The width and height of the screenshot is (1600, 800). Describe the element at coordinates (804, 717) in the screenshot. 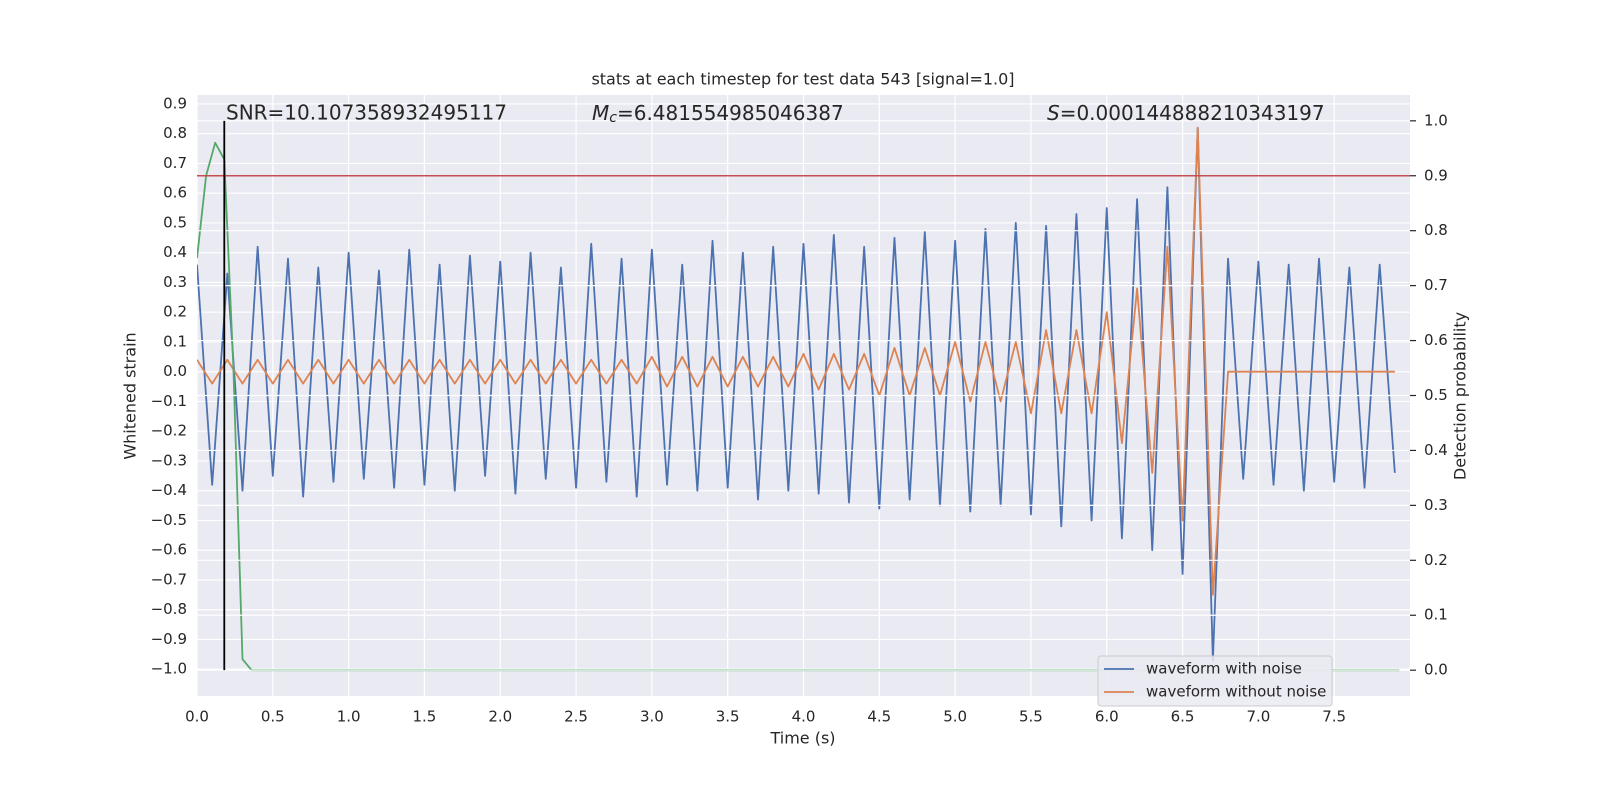

I see `x-tick-label: 4.0` at that location.